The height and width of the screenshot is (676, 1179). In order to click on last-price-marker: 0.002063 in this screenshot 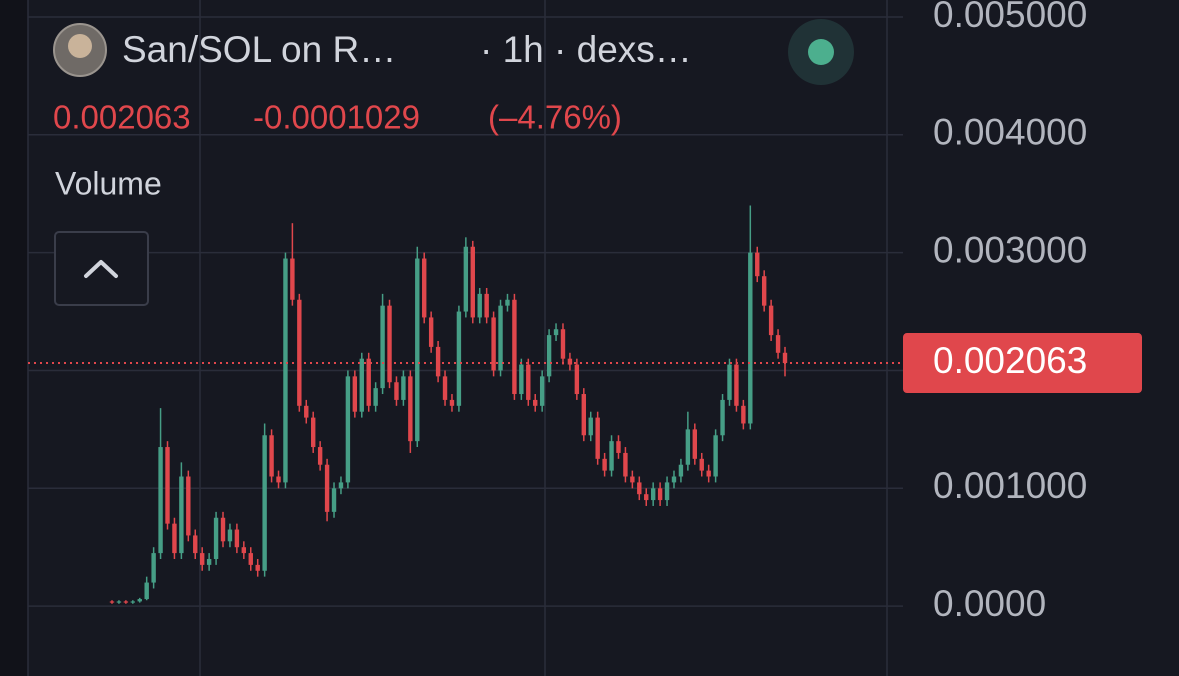, I will do `click(585, 363)`.